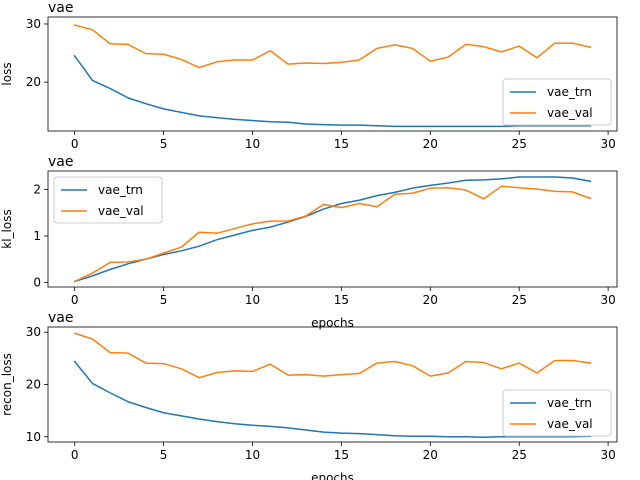 This screenshot has width=640, height=480. What do you see at coordinates (37, 190) in the screenshot?
I see `y-tick-label: 2` at bounding box center [37, 190].